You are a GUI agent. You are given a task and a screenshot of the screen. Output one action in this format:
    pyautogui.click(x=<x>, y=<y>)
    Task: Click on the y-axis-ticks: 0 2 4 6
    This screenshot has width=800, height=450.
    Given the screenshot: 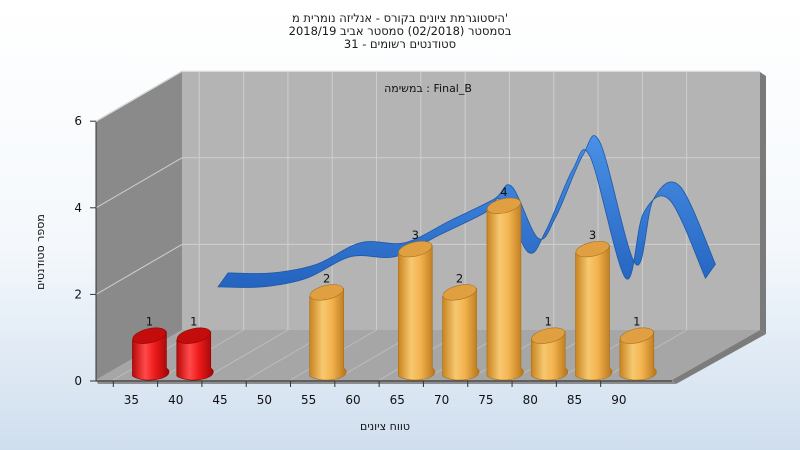 What is the action you would take?
    pyautogui.click(x=85, y=251)
    